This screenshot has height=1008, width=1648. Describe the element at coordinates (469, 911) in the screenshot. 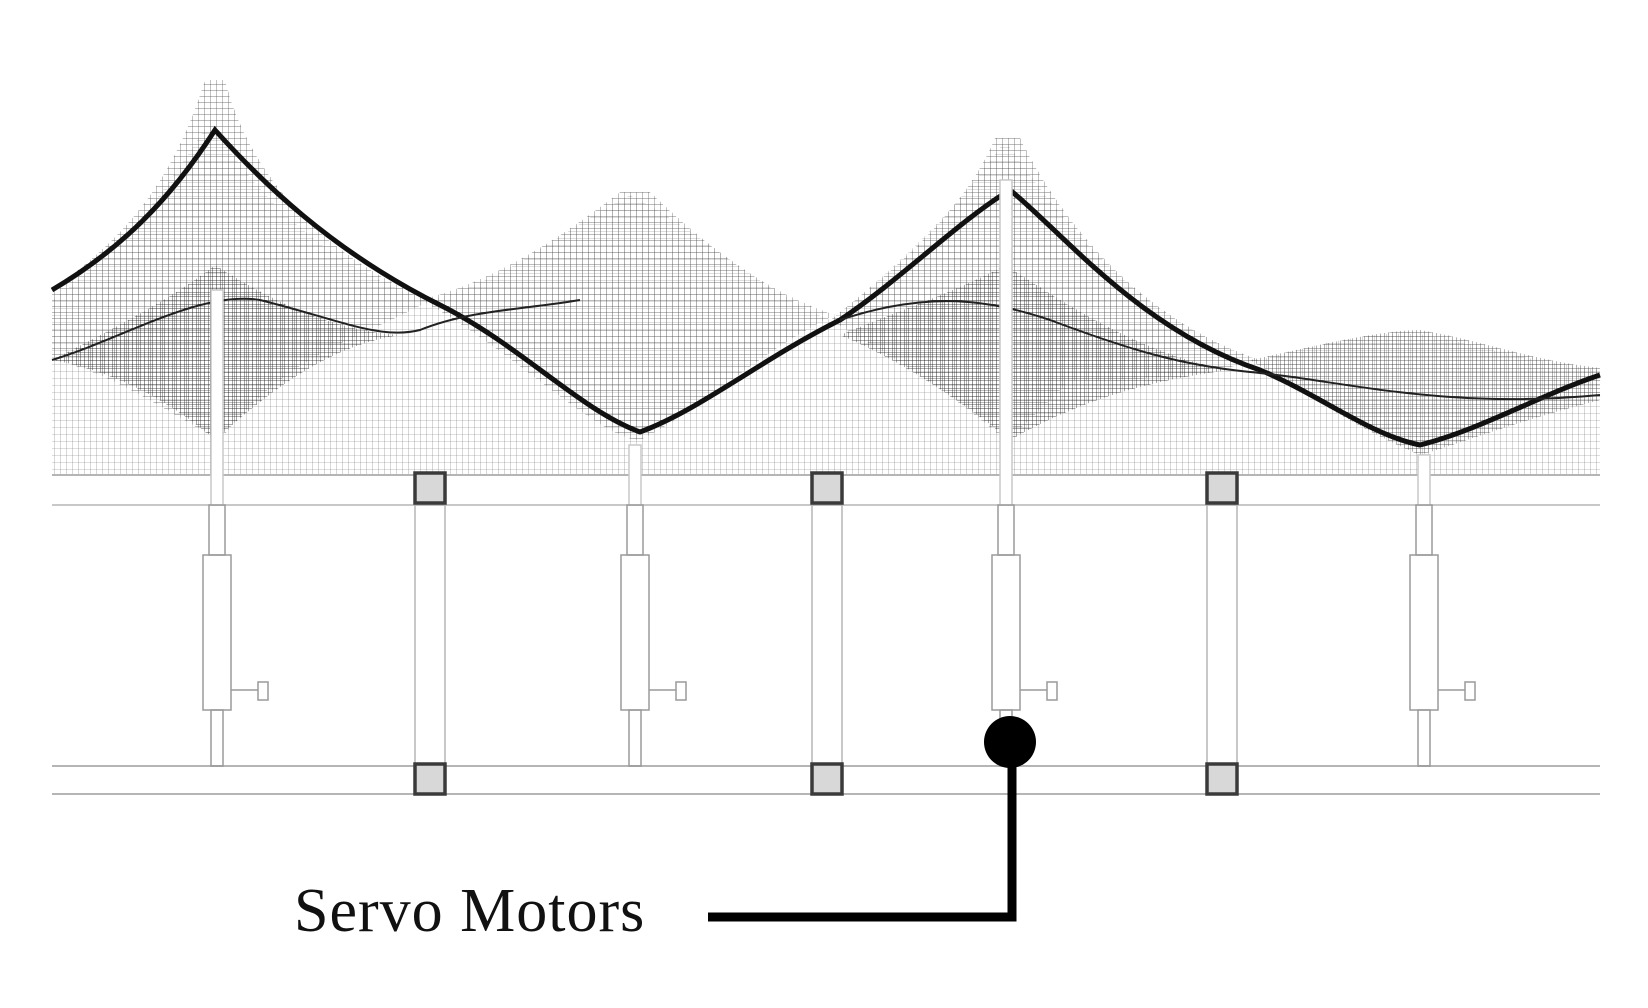

I see `callout-label: Servo Motors` at that location.